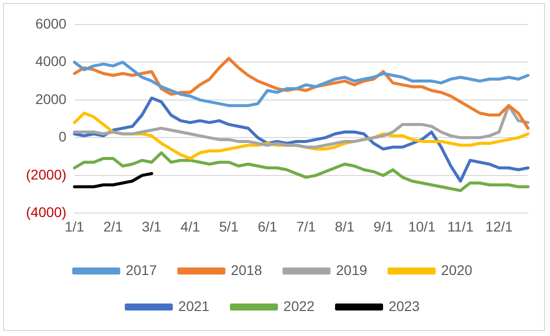  What do you see at coordinates (113, 226) in the screenshot?
I see `x-tick-label: 2/1` at bounding box center [113, 226].